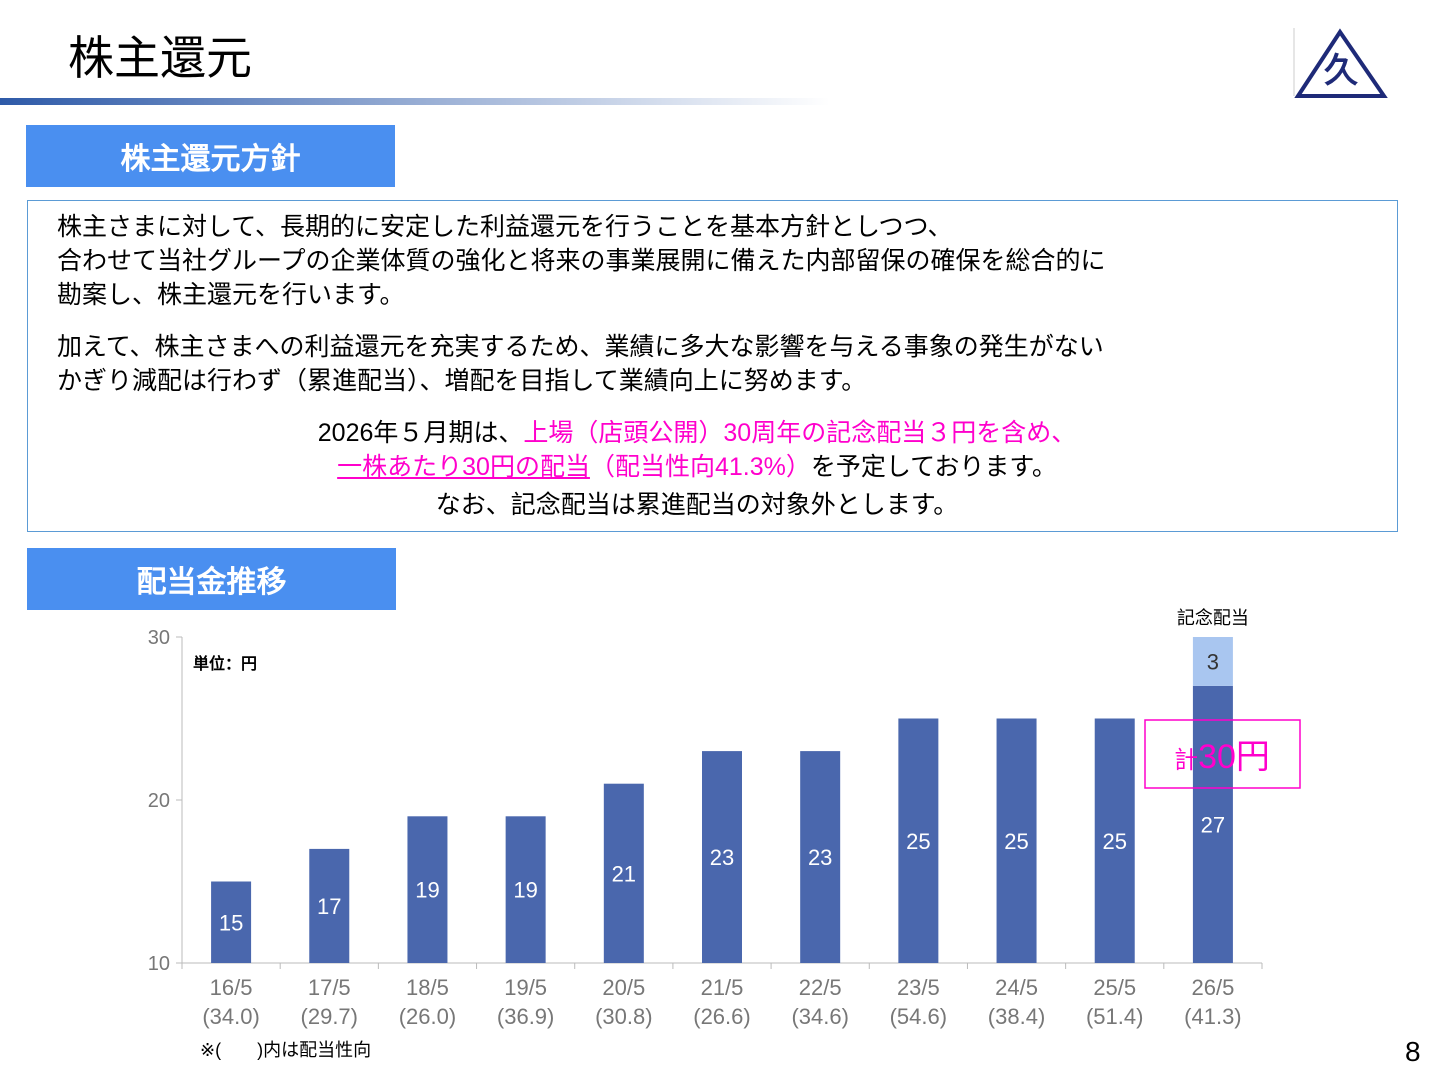 The height and width of the screenshot is (1080, 1440). I want to click on x-sublabel: (30.8), so click(623, 1016).